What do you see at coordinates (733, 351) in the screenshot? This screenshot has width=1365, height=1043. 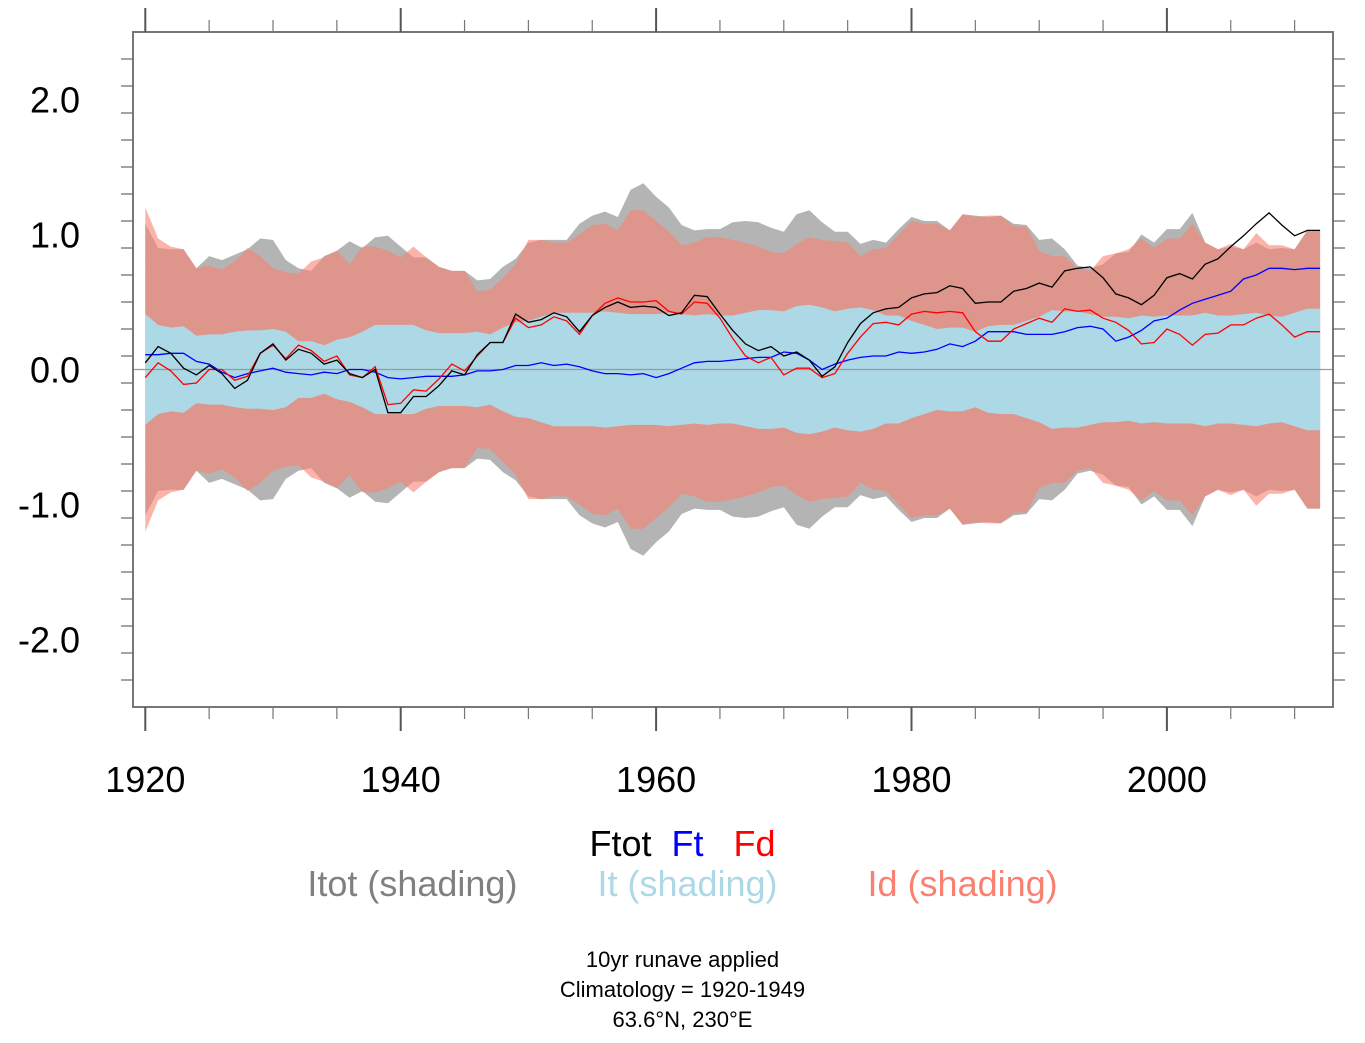 I see `series-points-fd` at bounding box center [733, 351].